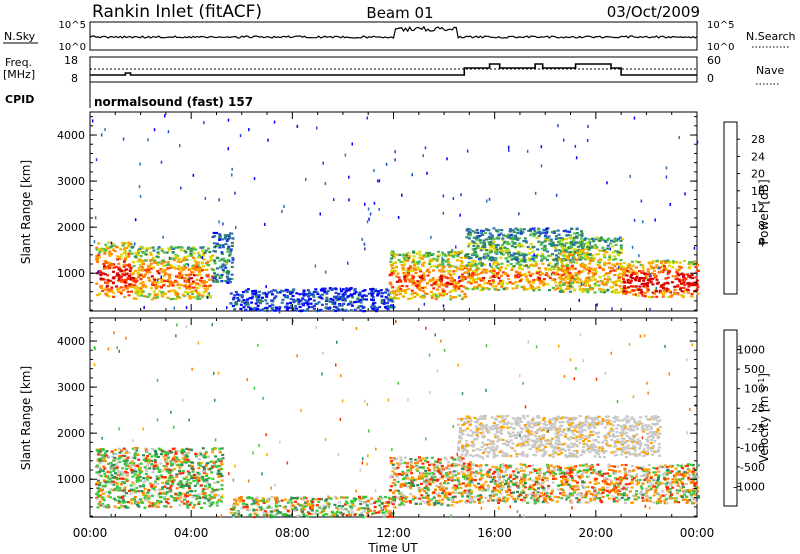 Image resolution: width=800 pixels, height=554 pixels. Describe the element at coordinates (764, 211) in the screenshot. I see `power-colorbar-label: Power [dB]` at that location.